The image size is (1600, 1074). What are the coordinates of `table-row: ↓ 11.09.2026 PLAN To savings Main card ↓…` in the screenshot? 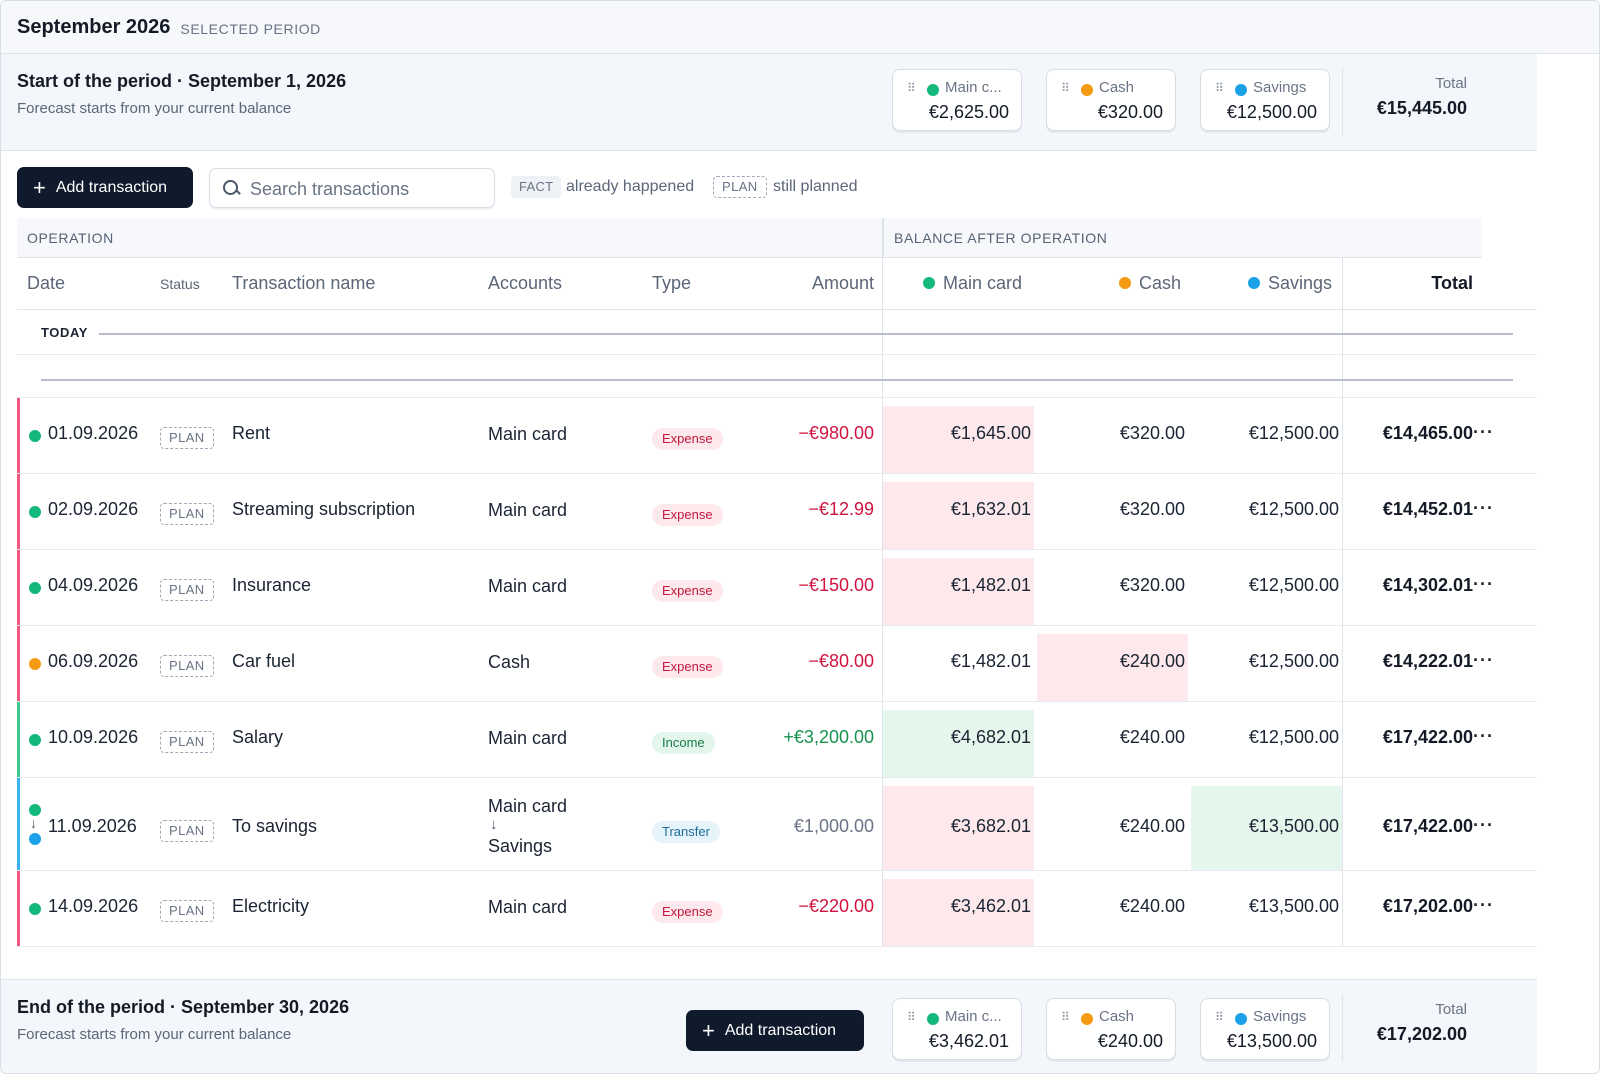 It's located at (777, 824).